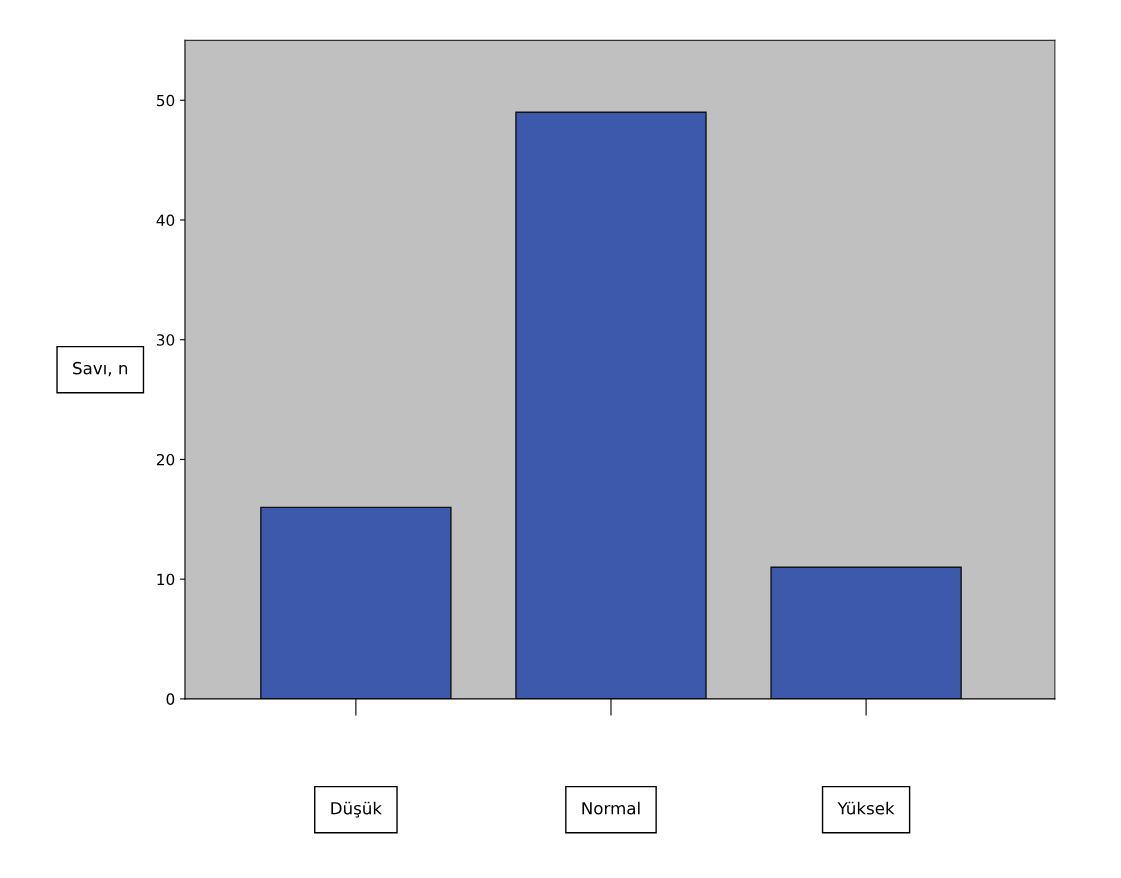 The height and width of the screenshot is (878, 1121). Describe the element at coordinates (166, 579) in the screenshot. I see `y-tick-label: 10` at that location.